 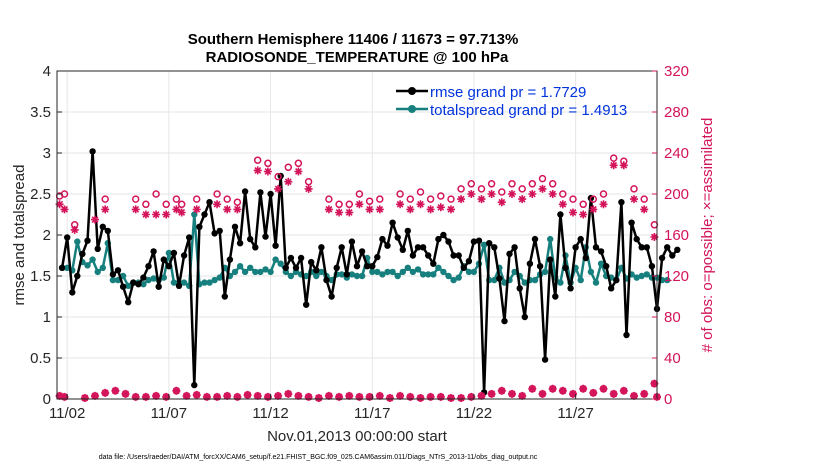 I want to click on y-tick-label-right: 320, so click(x=676, y=71).